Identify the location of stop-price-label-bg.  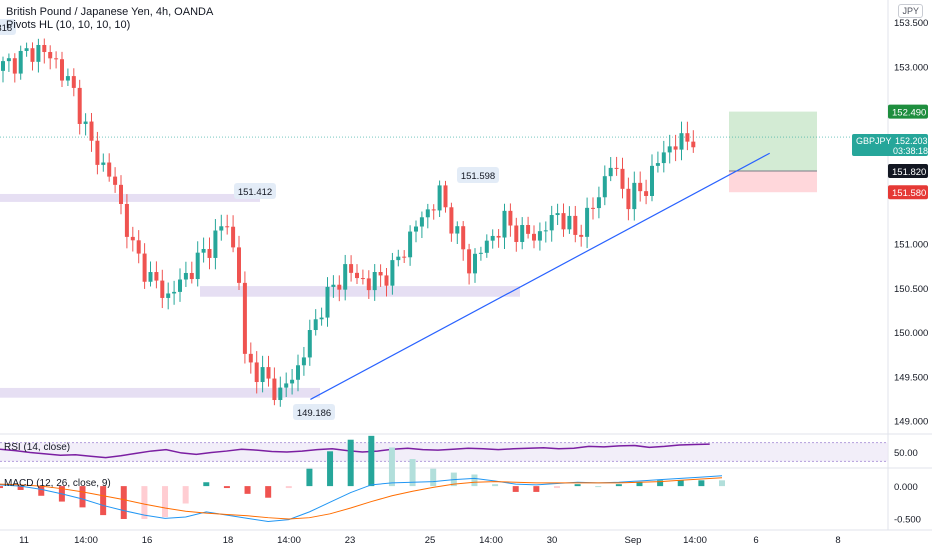
(908, 192).